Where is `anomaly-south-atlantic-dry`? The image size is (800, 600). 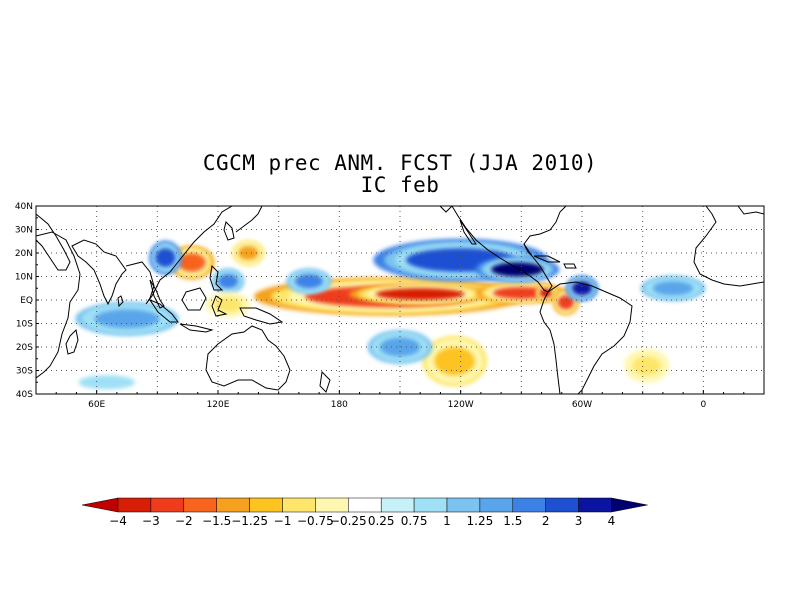
anomaly-south-atlantic-dry is located at coordinates (647, 365).